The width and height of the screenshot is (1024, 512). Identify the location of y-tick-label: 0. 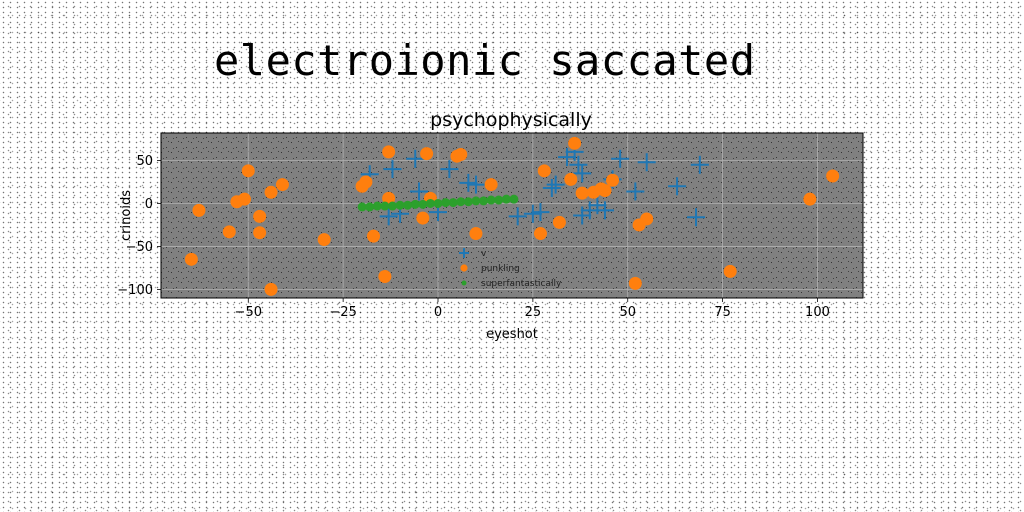
(149, 204).